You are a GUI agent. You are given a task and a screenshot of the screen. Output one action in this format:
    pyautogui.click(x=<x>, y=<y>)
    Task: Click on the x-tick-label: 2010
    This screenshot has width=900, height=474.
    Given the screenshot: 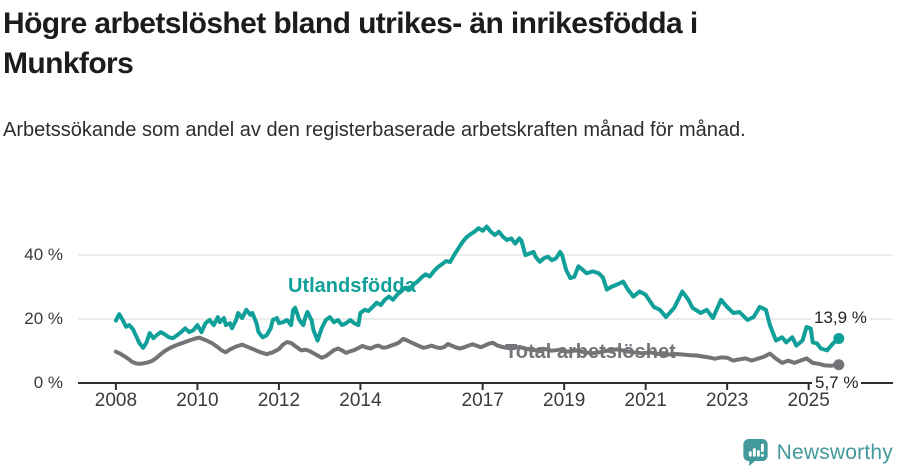 What is the action you would take?
    pyautogui.click(x=197, y=400)
    